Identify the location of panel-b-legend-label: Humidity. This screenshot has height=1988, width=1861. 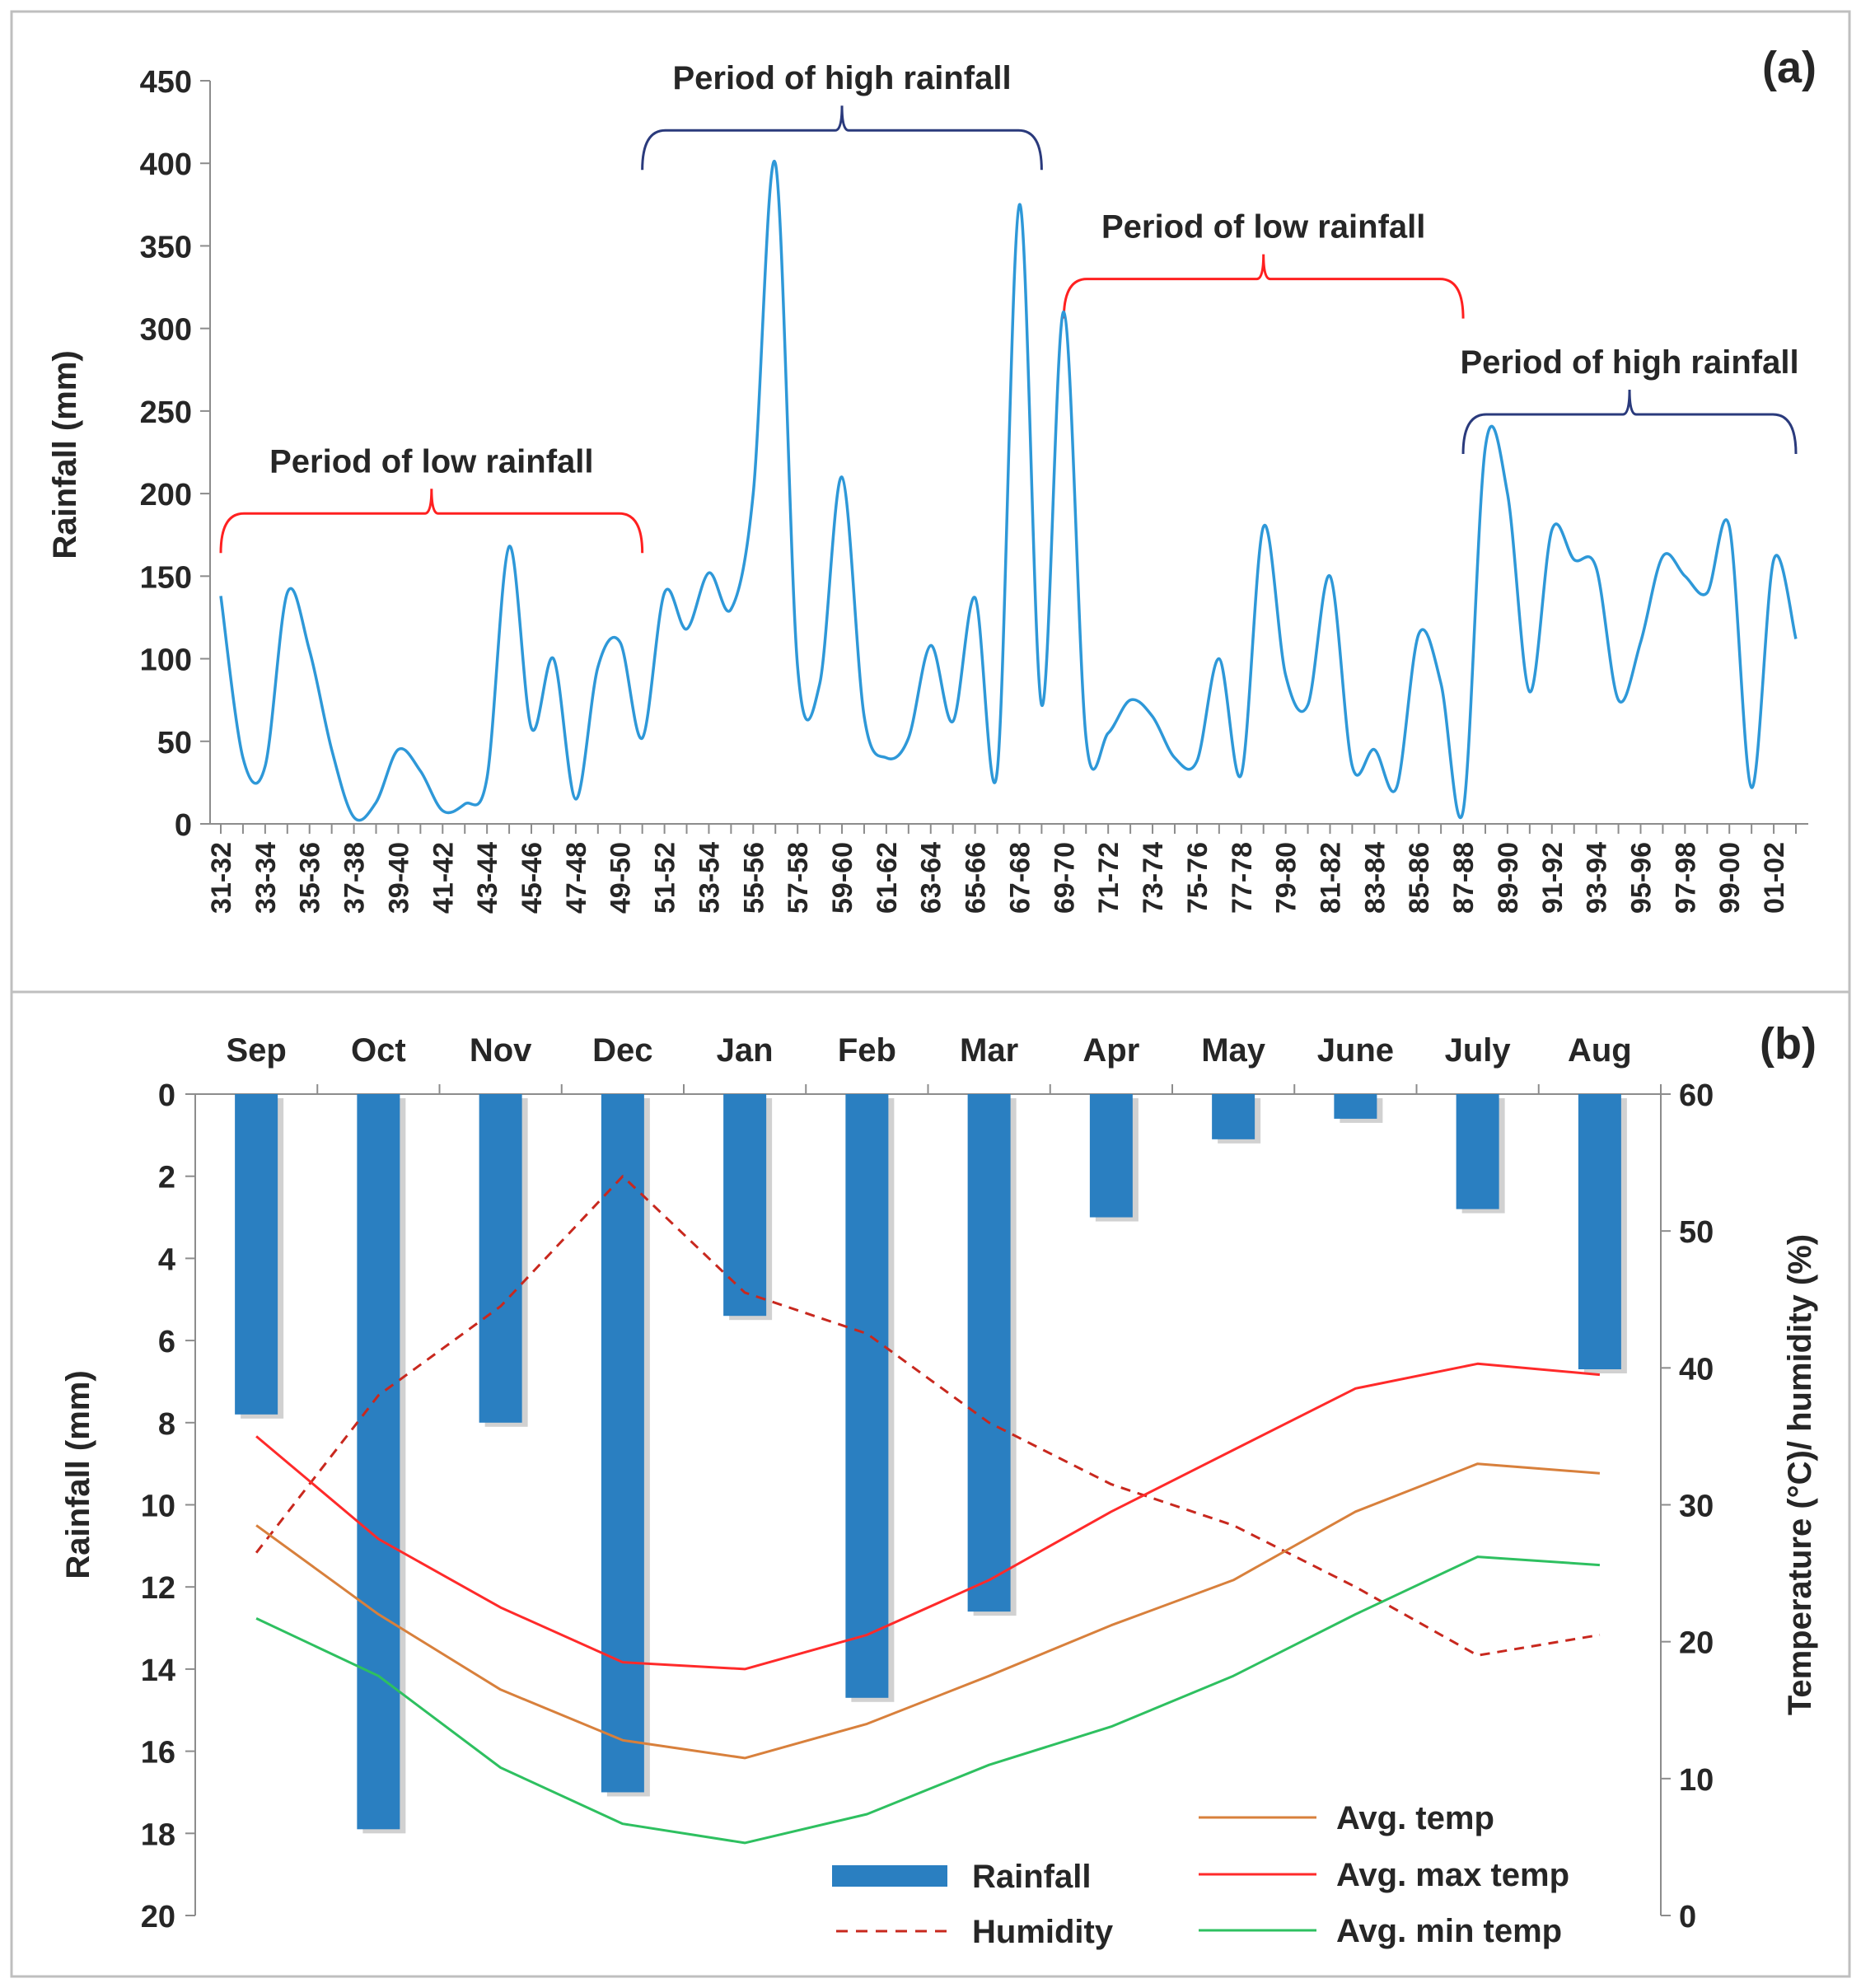
(1043, 1932).